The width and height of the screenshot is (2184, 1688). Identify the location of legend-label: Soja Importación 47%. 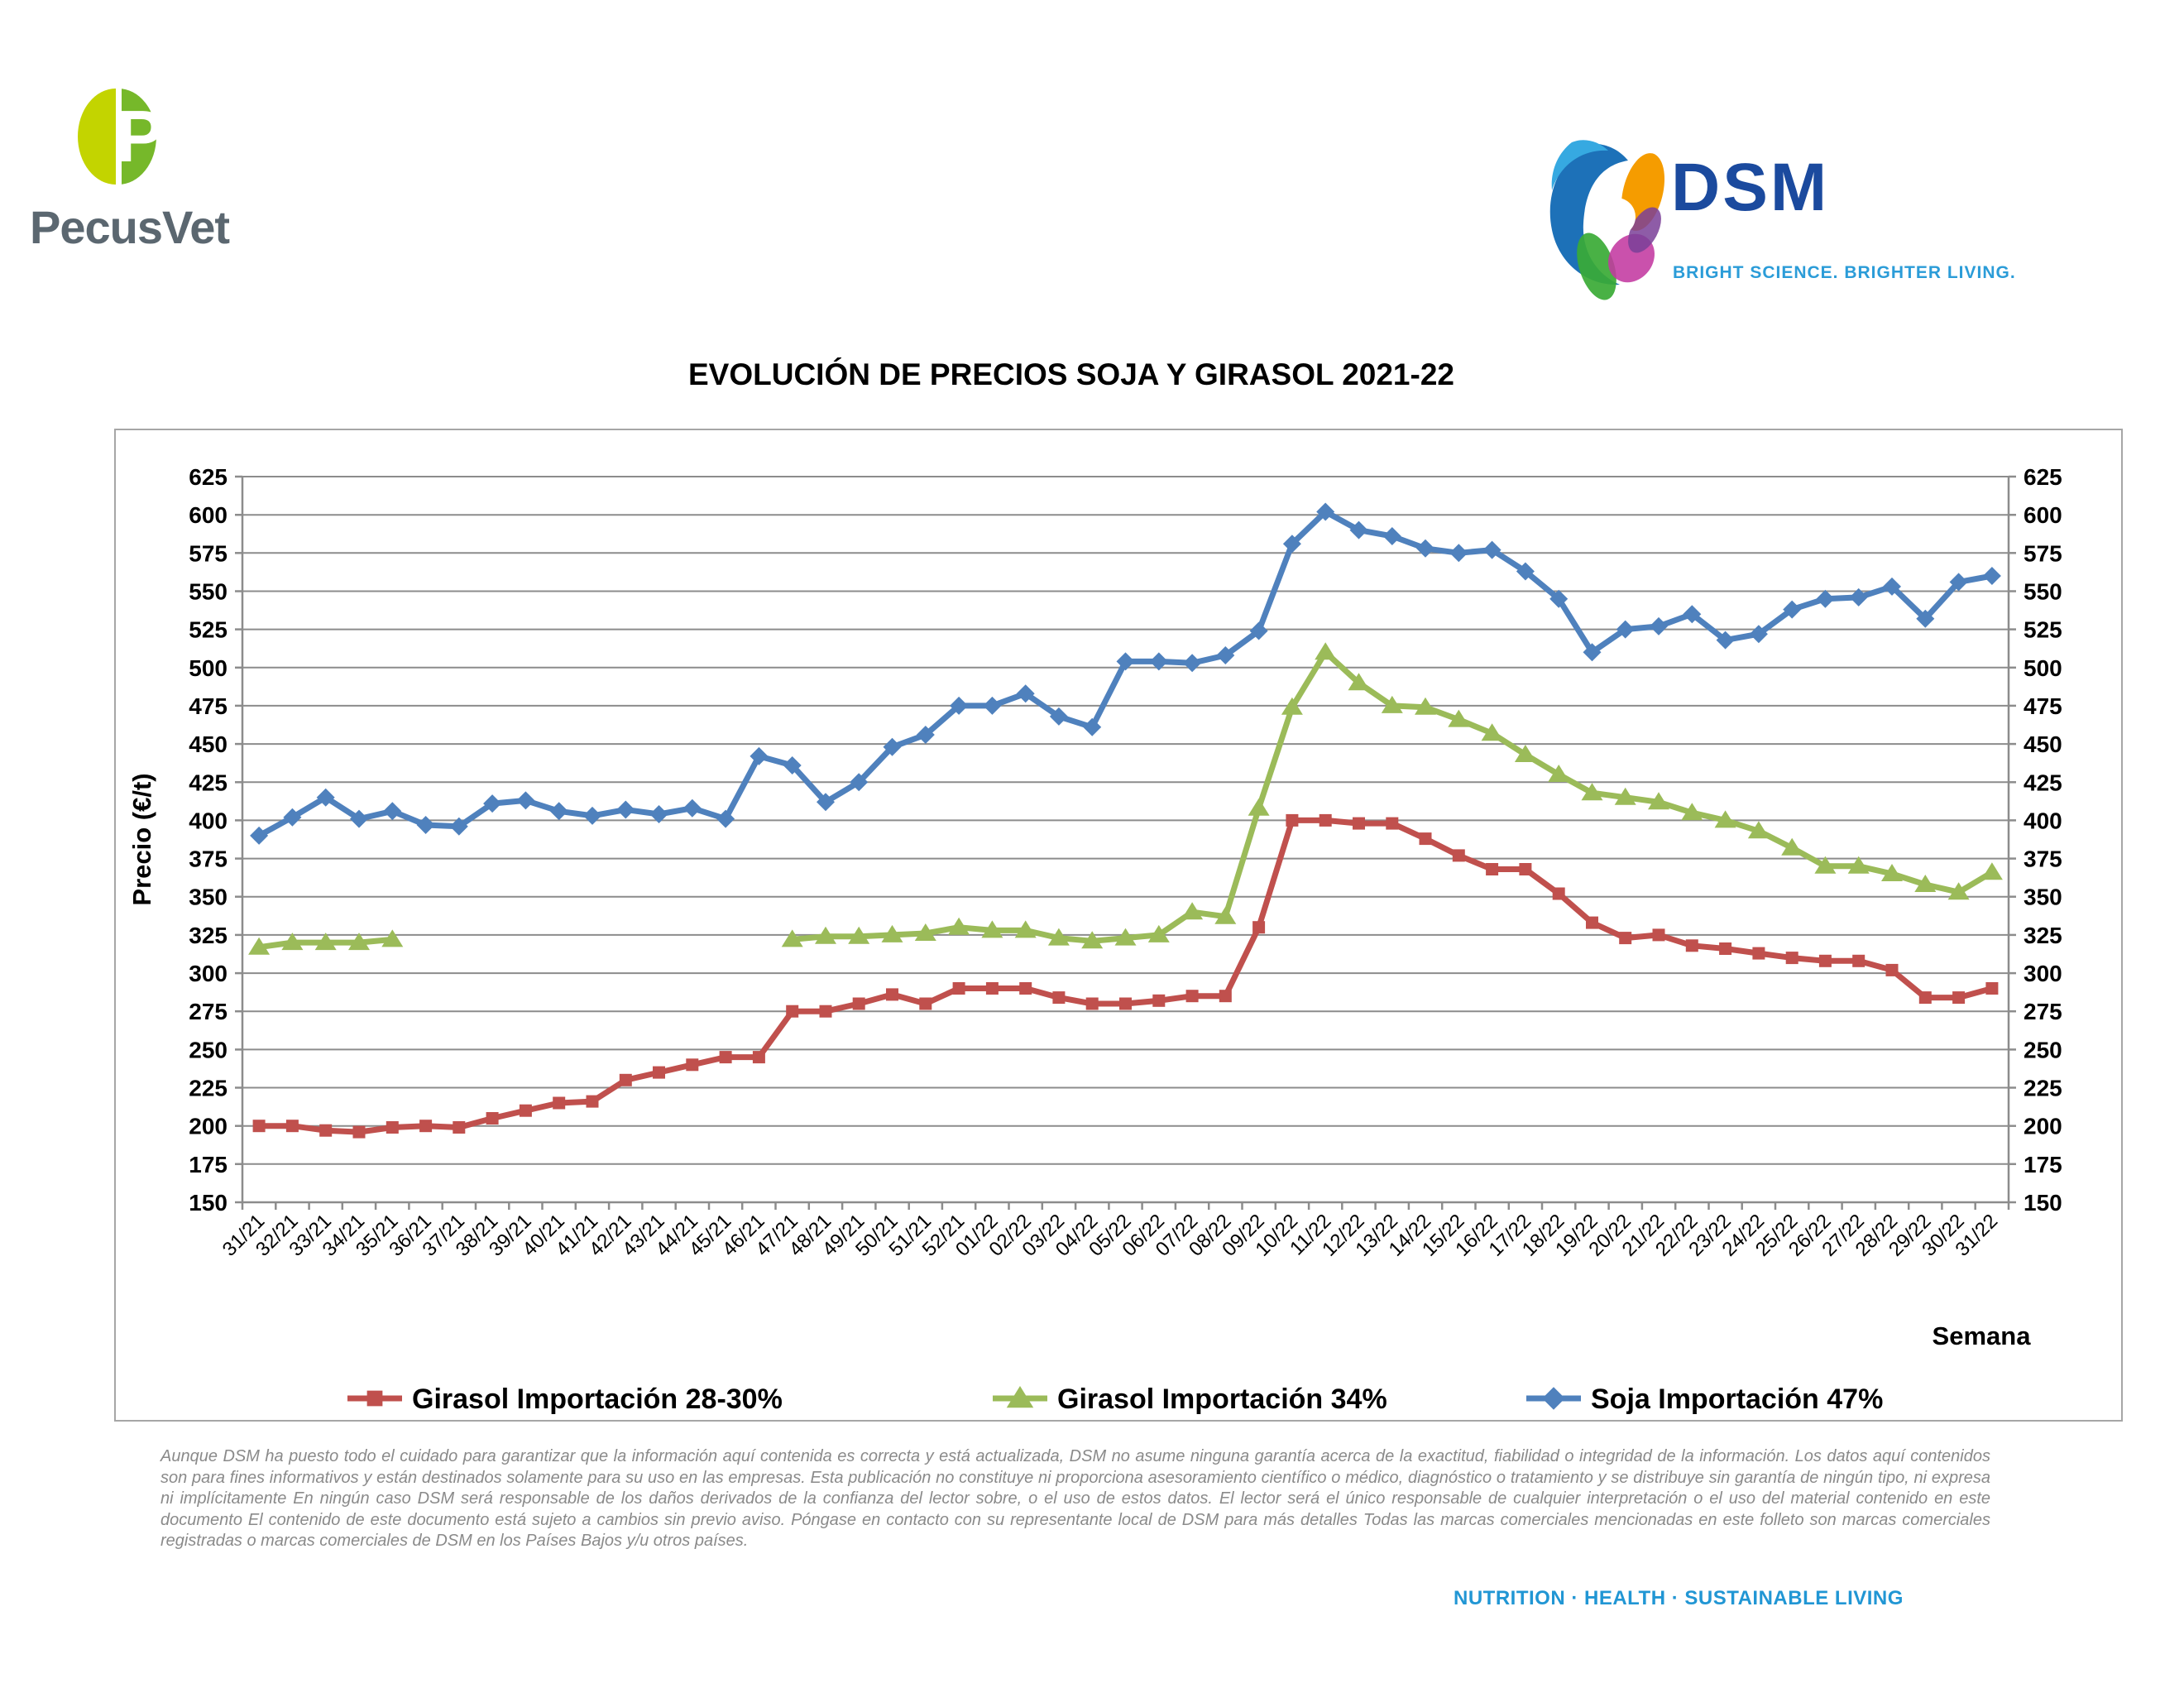
(1737, 1399).